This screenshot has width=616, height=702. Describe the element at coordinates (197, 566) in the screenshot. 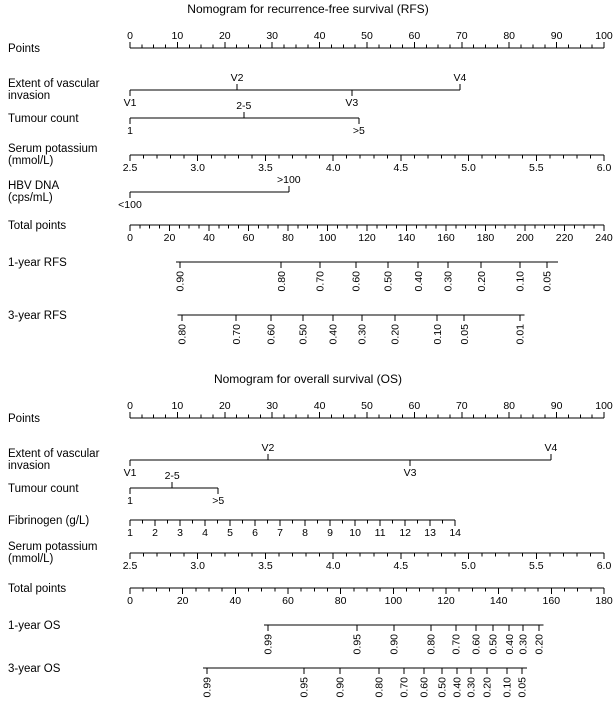

I see `tick-label: 3.0` at that location.